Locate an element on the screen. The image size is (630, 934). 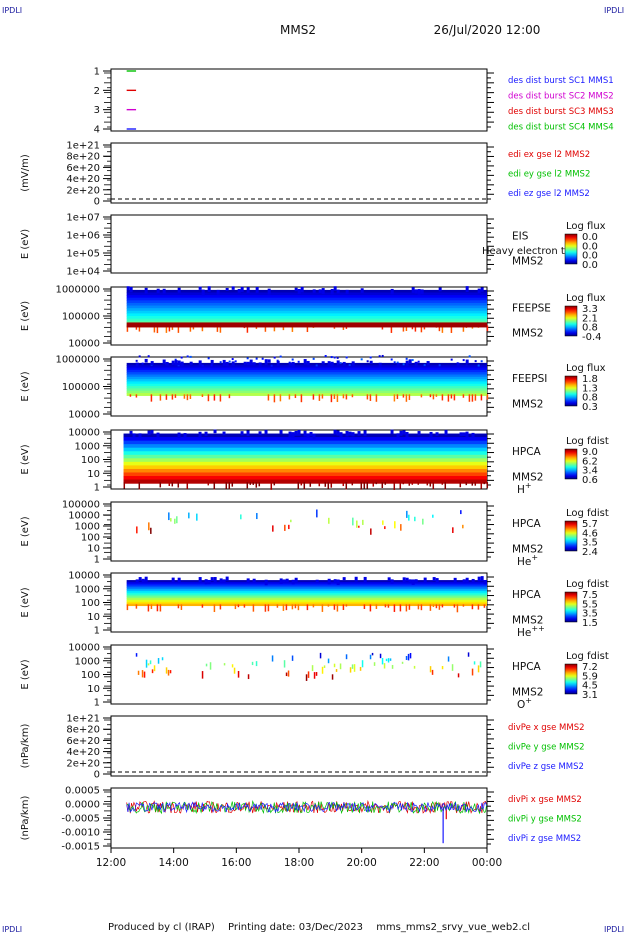
colorbar-title: Log flux is located at coordinates (586, 226).